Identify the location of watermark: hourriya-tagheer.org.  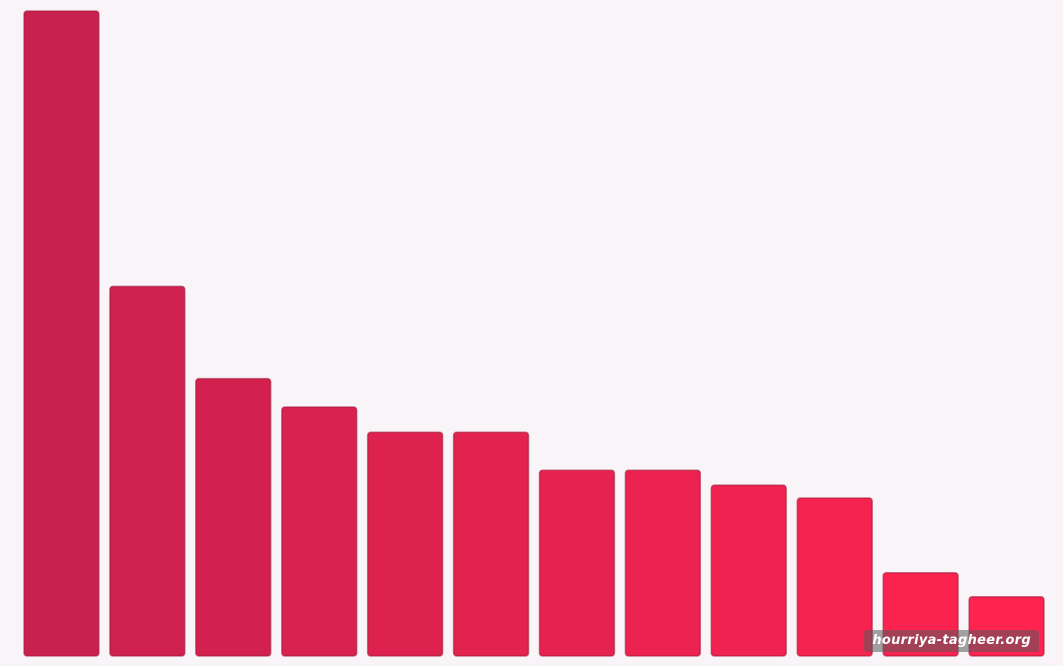
(951, 641).